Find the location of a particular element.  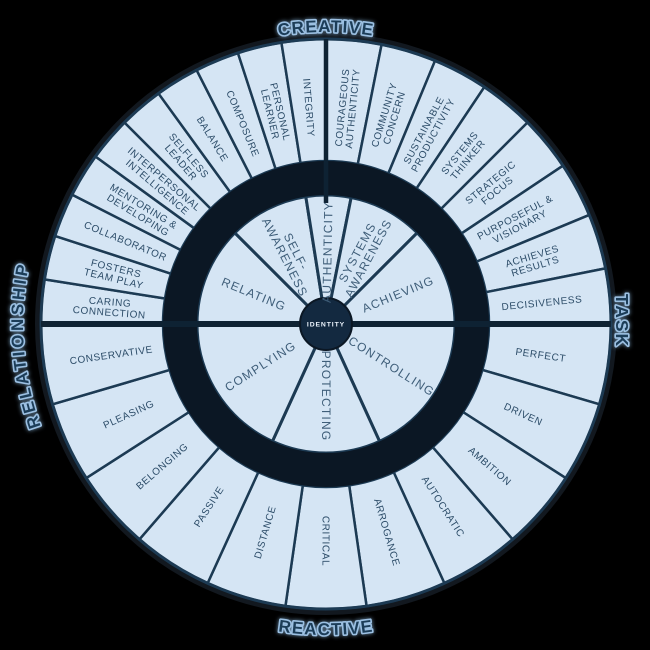

identity-label: IDENTITY is located at coordinates (326, 324).